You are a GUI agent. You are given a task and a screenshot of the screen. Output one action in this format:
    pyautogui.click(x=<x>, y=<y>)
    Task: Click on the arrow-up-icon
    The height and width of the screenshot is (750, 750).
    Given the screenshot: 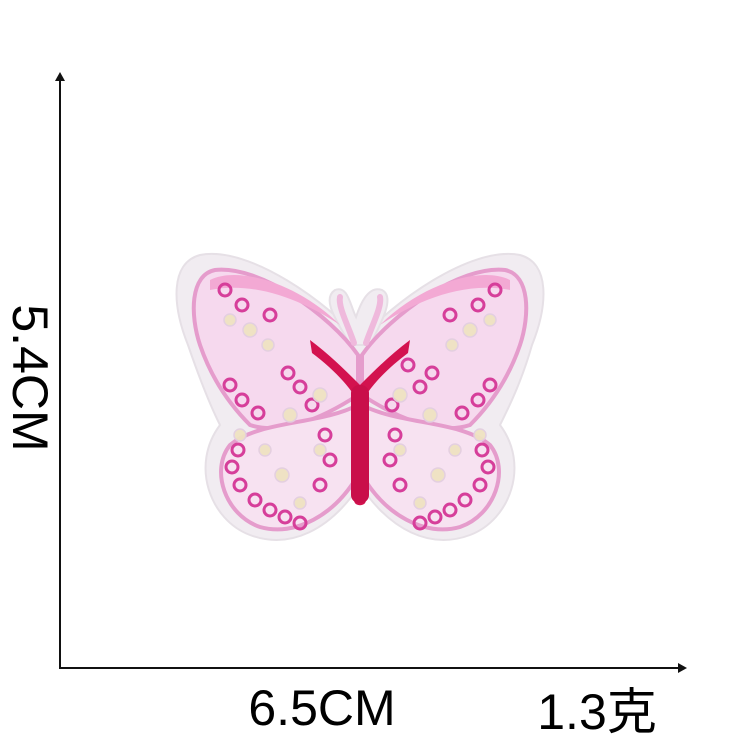 What is the action you would take?
    pyautogui.click(x=60, y=76)
    